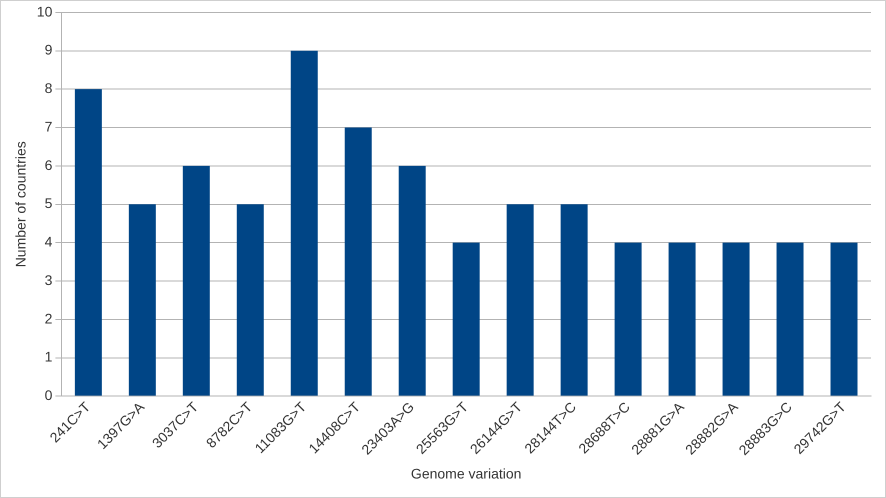  What do you see at coordinates (48, 126) in the screenshot?
I see `y-tick-label: 7` at bounding box center [48, 126].